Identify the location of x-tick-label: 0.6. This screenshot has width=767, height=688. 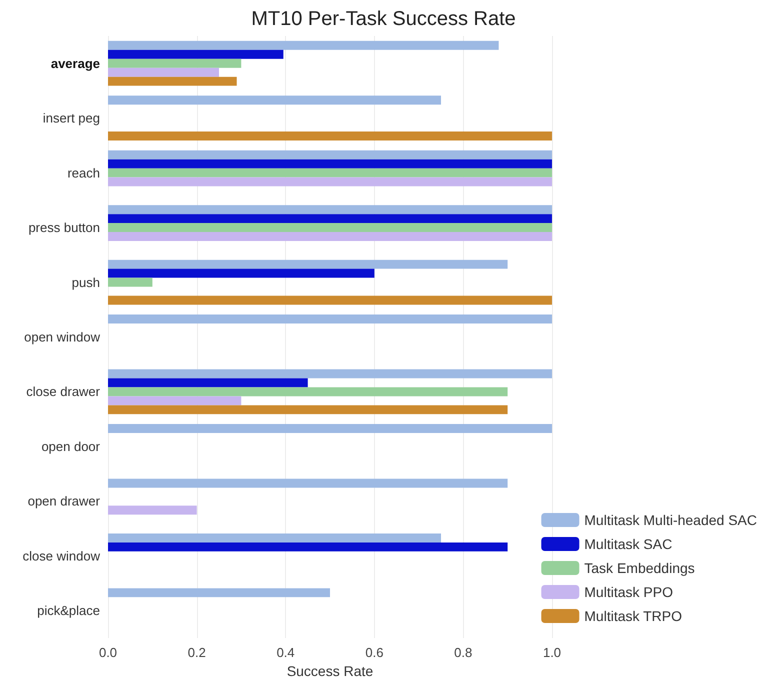
(374, 652).